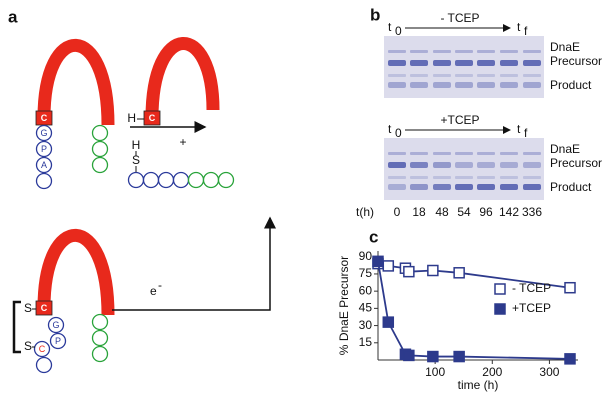 This screenshot has height=409, width=614. I want to click on x-tick-label: 200, so click(492, 372).